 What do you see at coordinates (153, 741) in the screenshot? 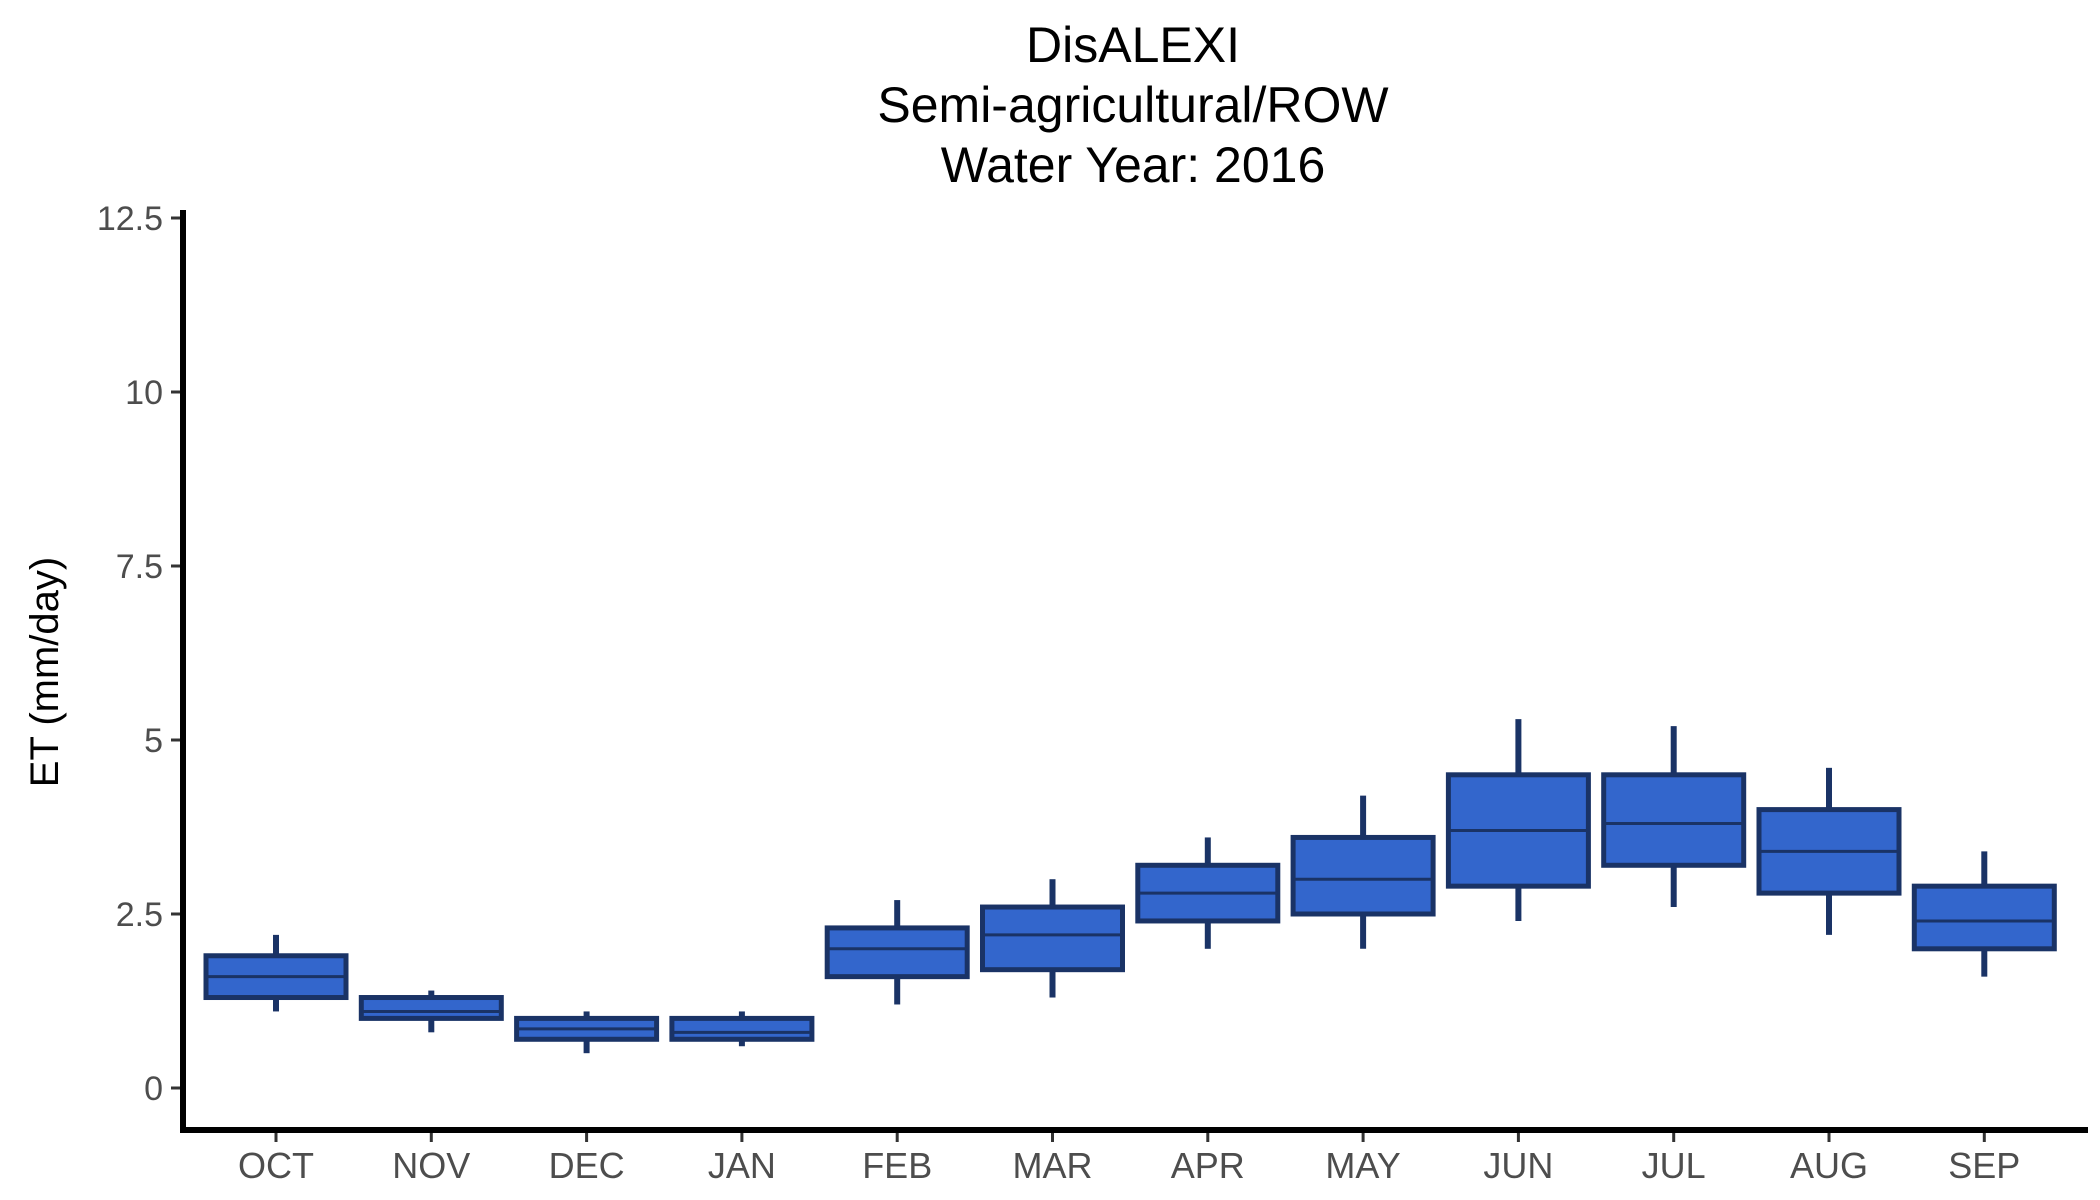
I see `y-tick-label: 5` at bounding box center [153, 741].